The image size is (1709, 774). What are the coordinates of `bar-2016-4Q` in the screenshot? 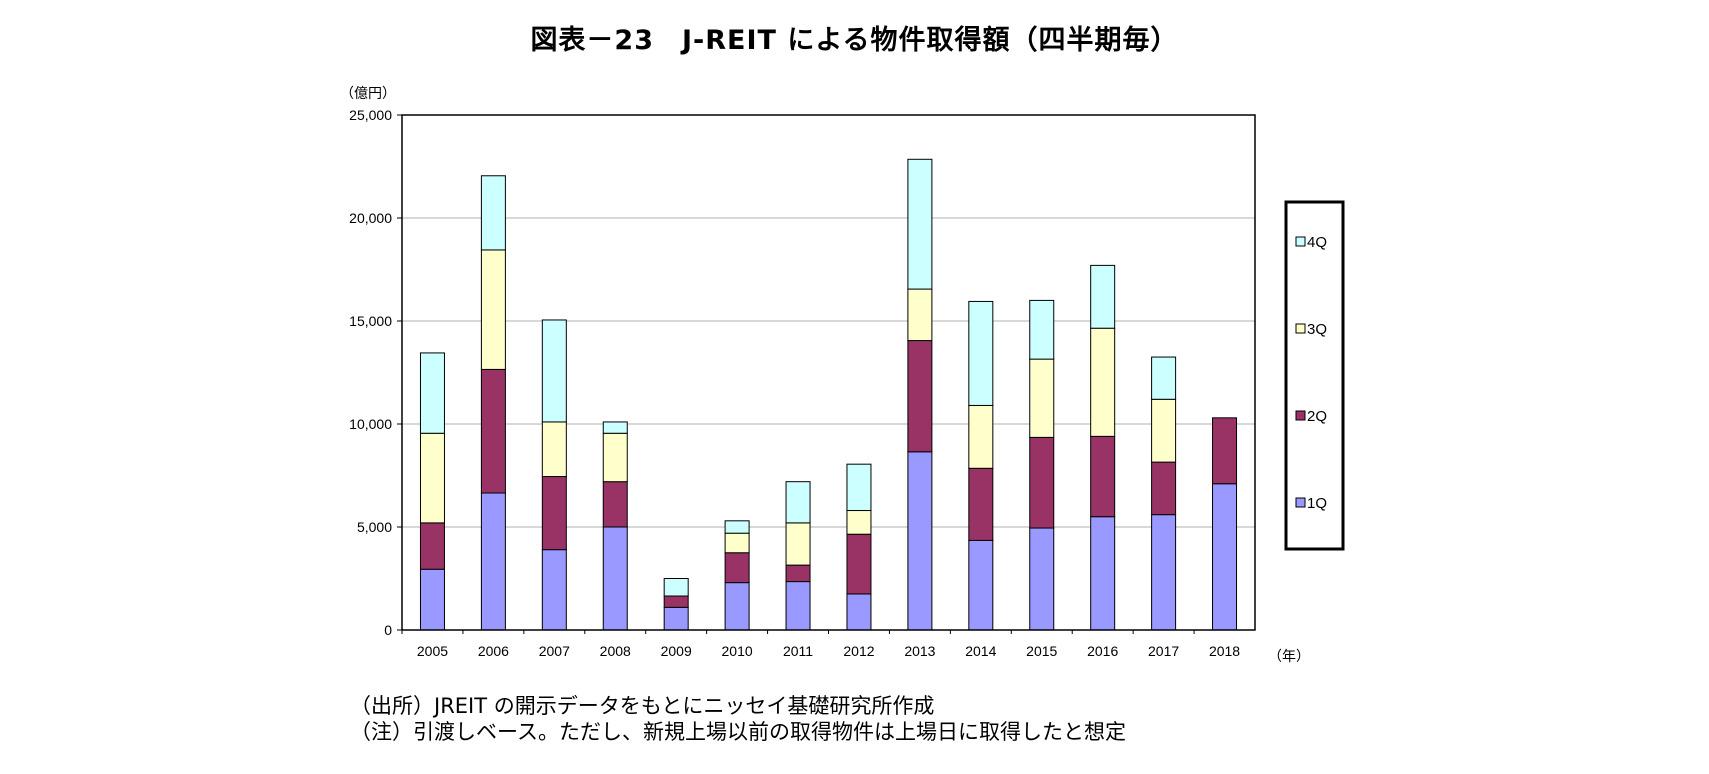 It's located at (1103, 296).